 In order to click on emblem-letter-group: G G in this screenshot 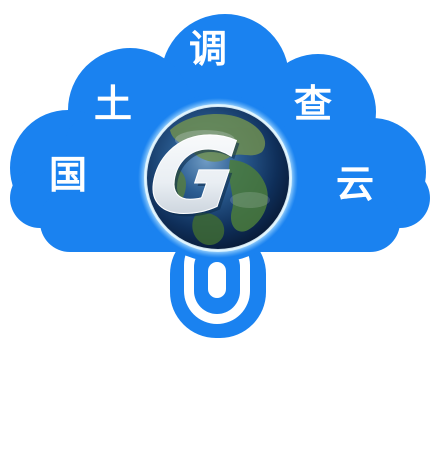, I will do `click(195, 177)`.